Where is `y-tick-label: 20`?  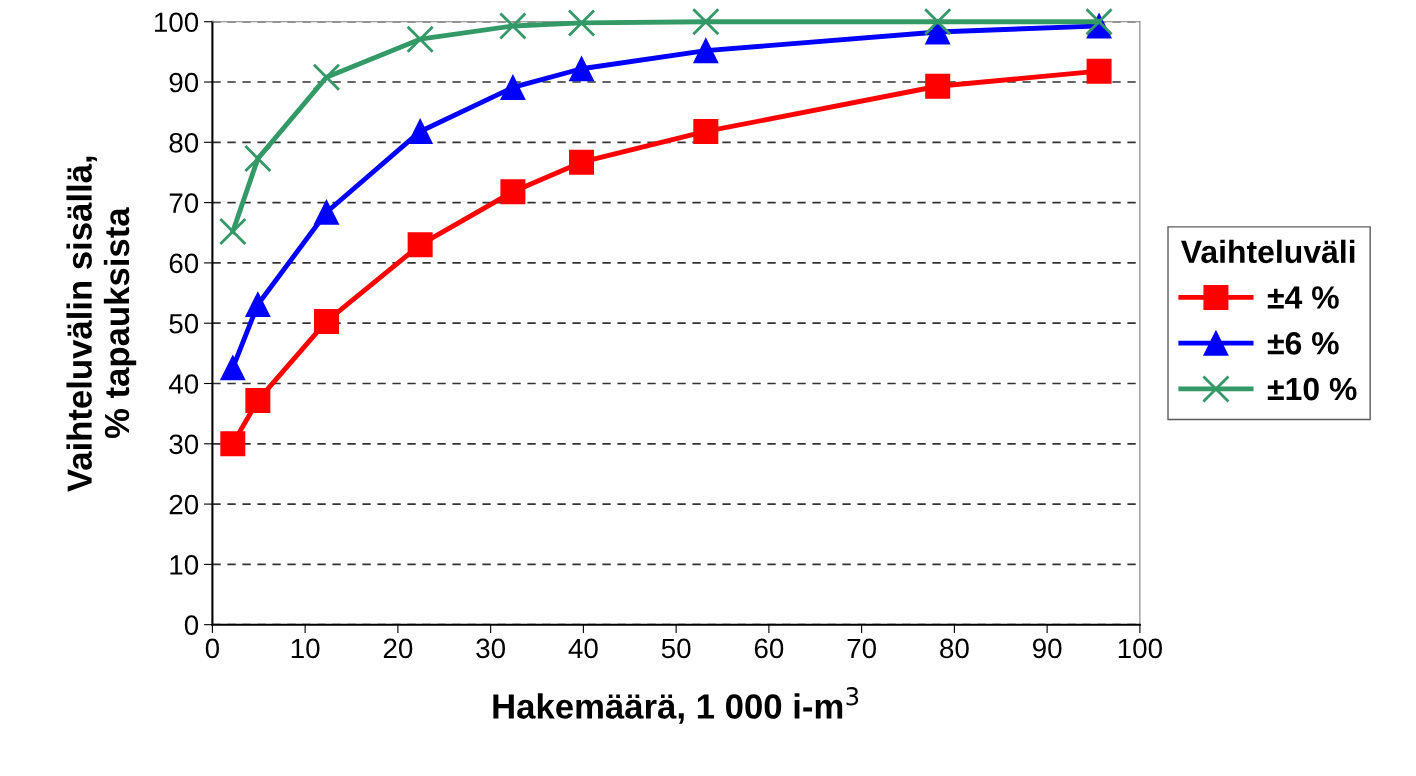 y-tick-label: 20 is located at coordinates (184, 504).